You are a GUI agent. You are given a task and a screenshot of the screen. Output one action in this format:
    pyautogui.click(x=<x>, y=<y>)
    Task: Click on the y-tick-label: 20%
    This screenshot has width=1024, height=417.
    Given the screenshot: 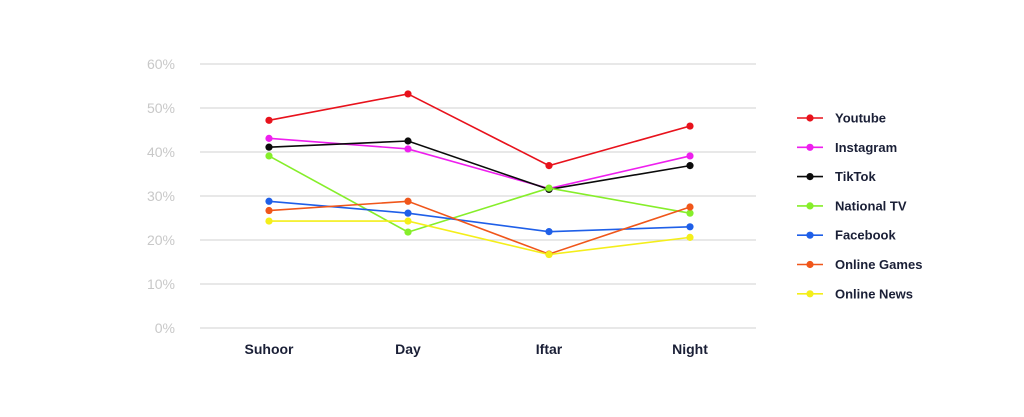 What is the action you would take?
    pyautogui.click(x=161, y=240)
    